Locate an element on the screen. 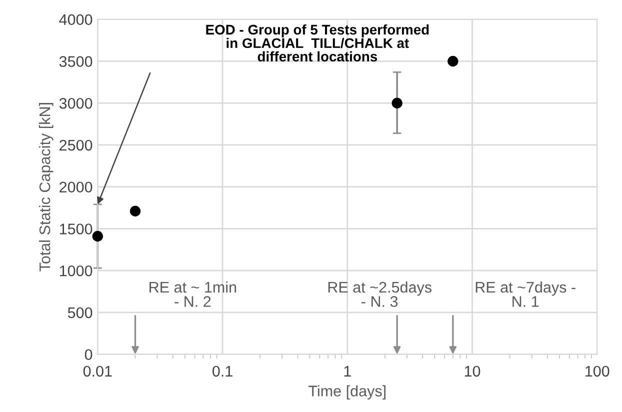 This screenshot has width=622, height=412. x-tick-label: 1 is located at coordinates (347, 371).